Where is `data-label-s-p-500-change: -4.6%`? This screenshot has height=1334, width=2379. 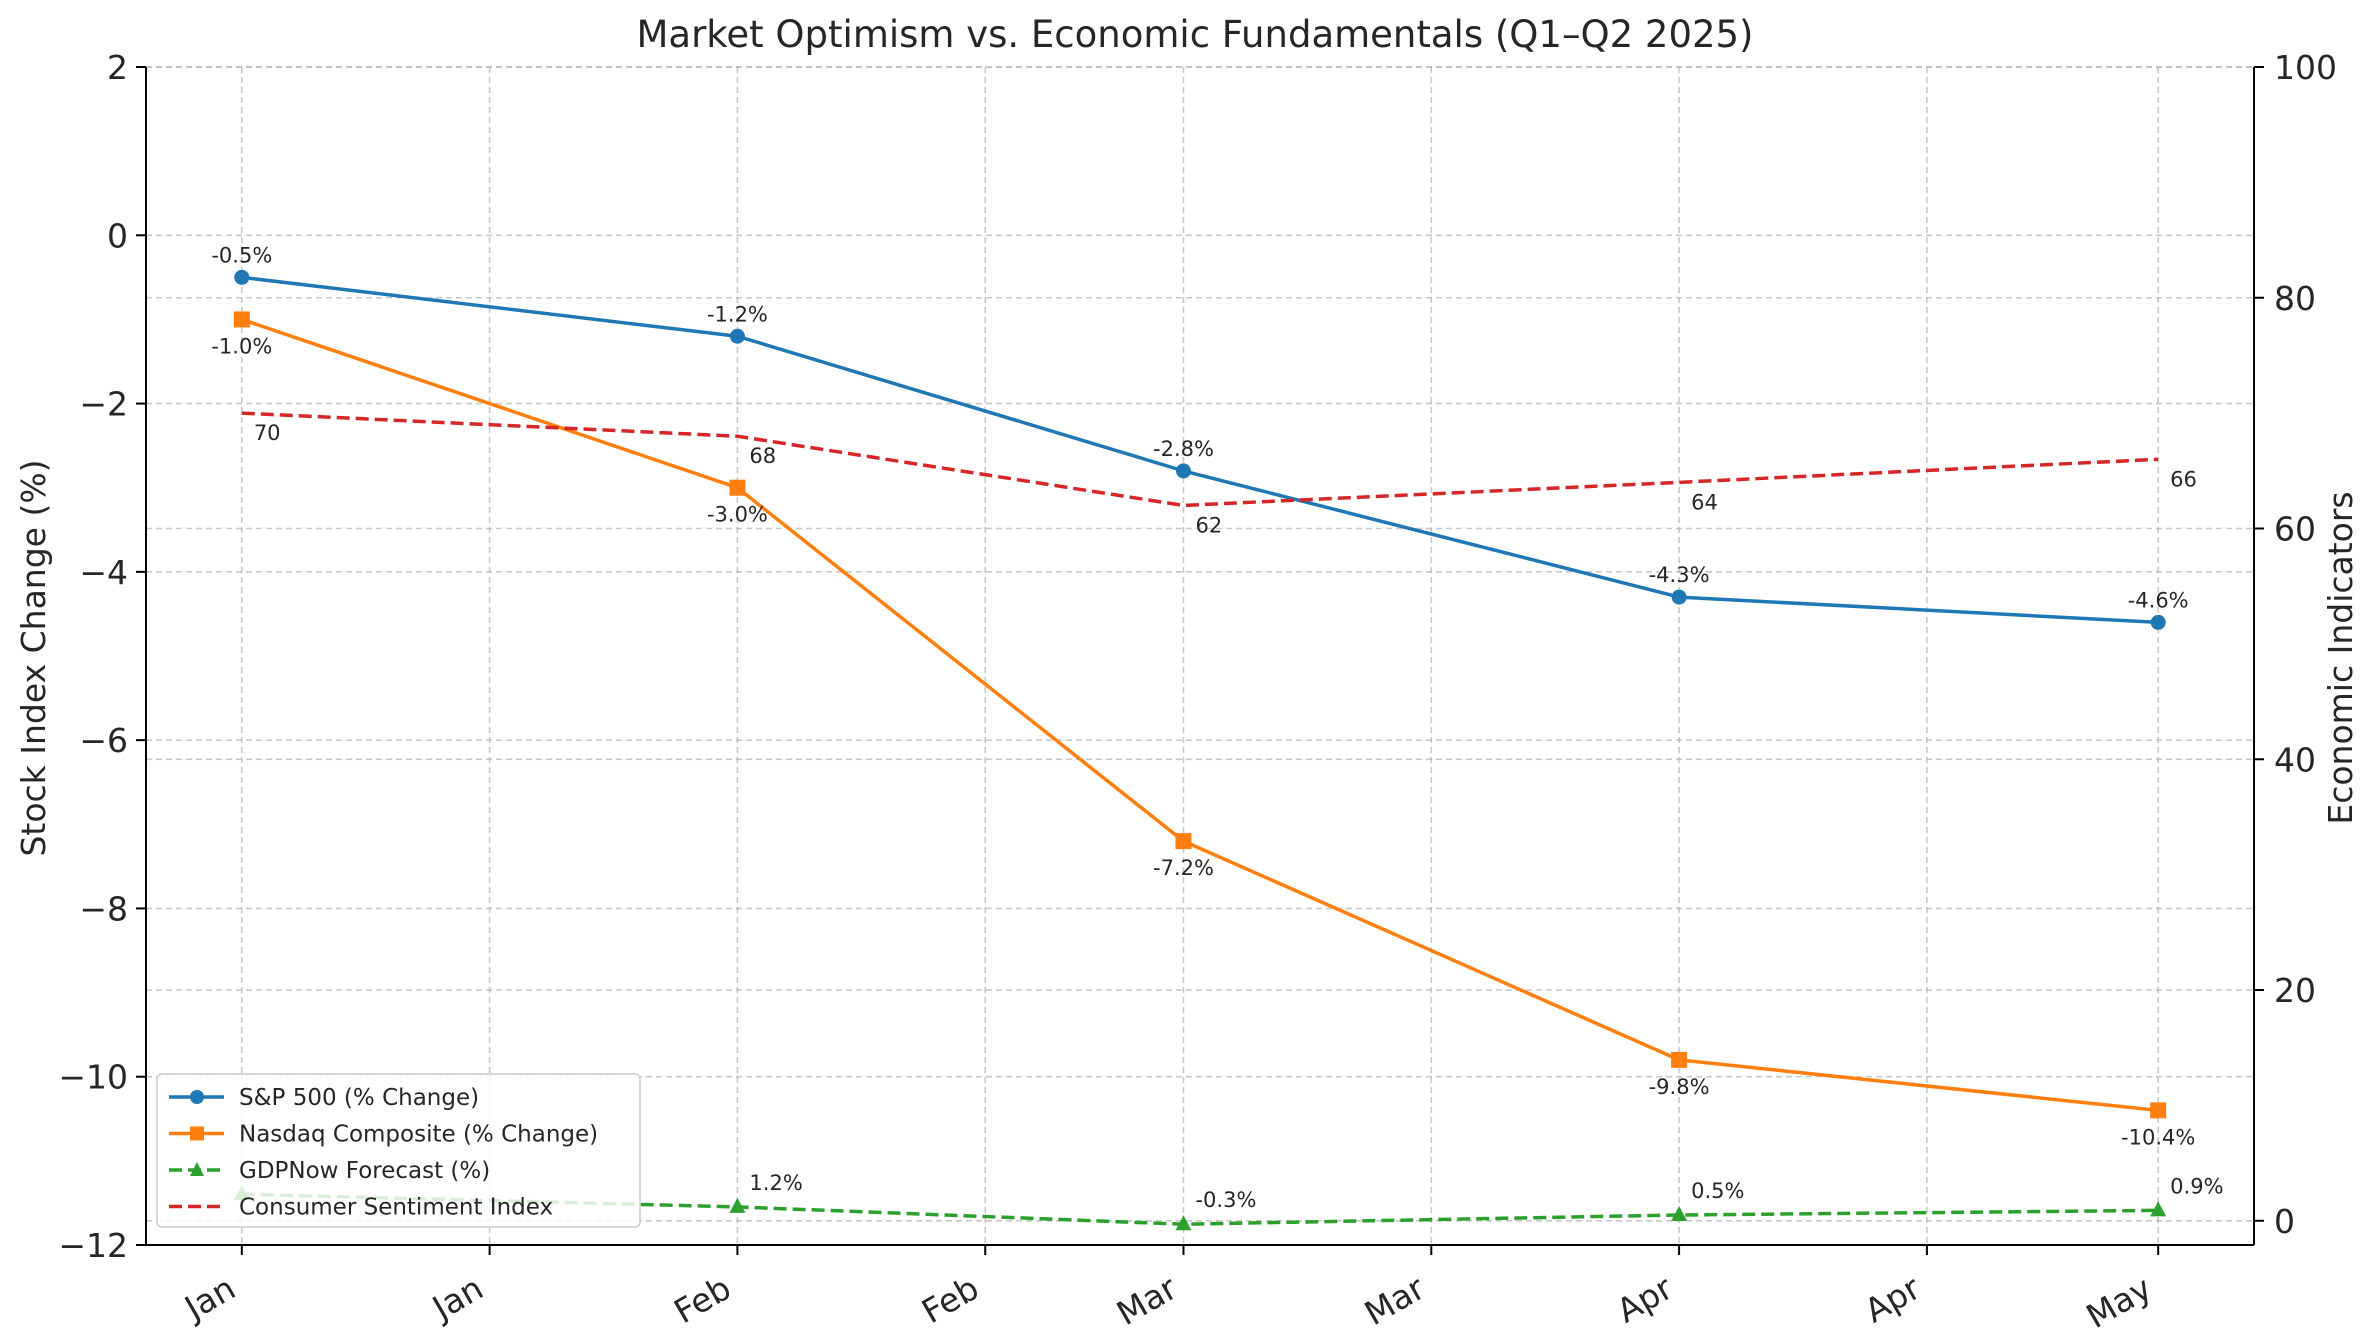
data-label-s-p-500-change: -4.6% is located at coordinates (2158, 600).